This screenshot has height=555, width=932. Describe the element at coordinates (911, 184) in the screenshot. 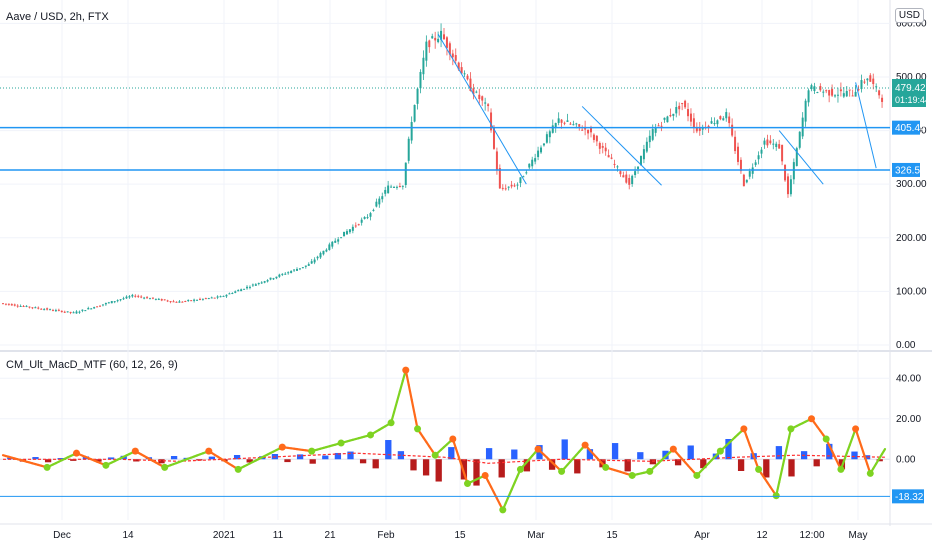

I see `price-tick-label: 300.00` at that location.